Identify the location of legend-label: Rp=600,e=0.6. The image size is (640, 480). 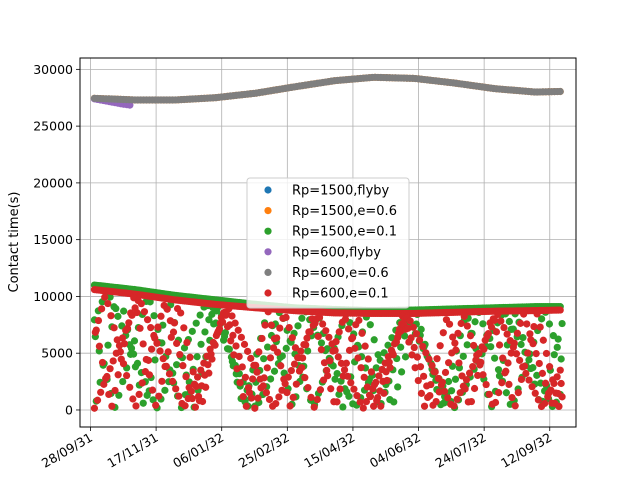
(340, 273).